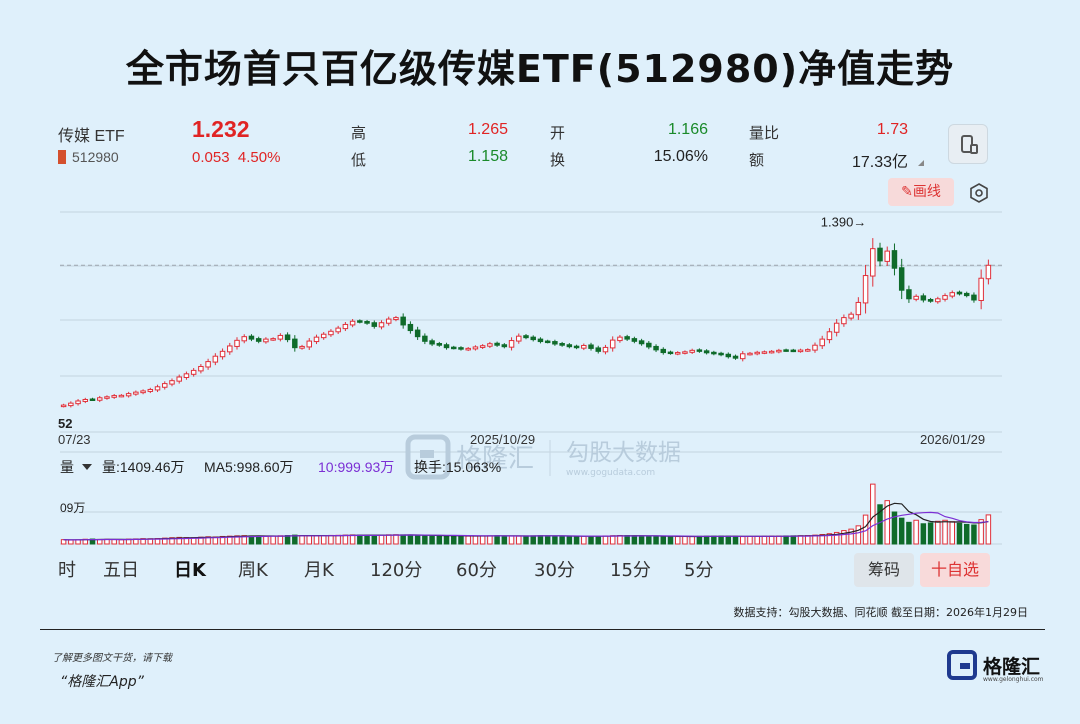  Describe the element at coordinates (630, 570) in the screenshot. I see `tab-15min: 15分` at that location.